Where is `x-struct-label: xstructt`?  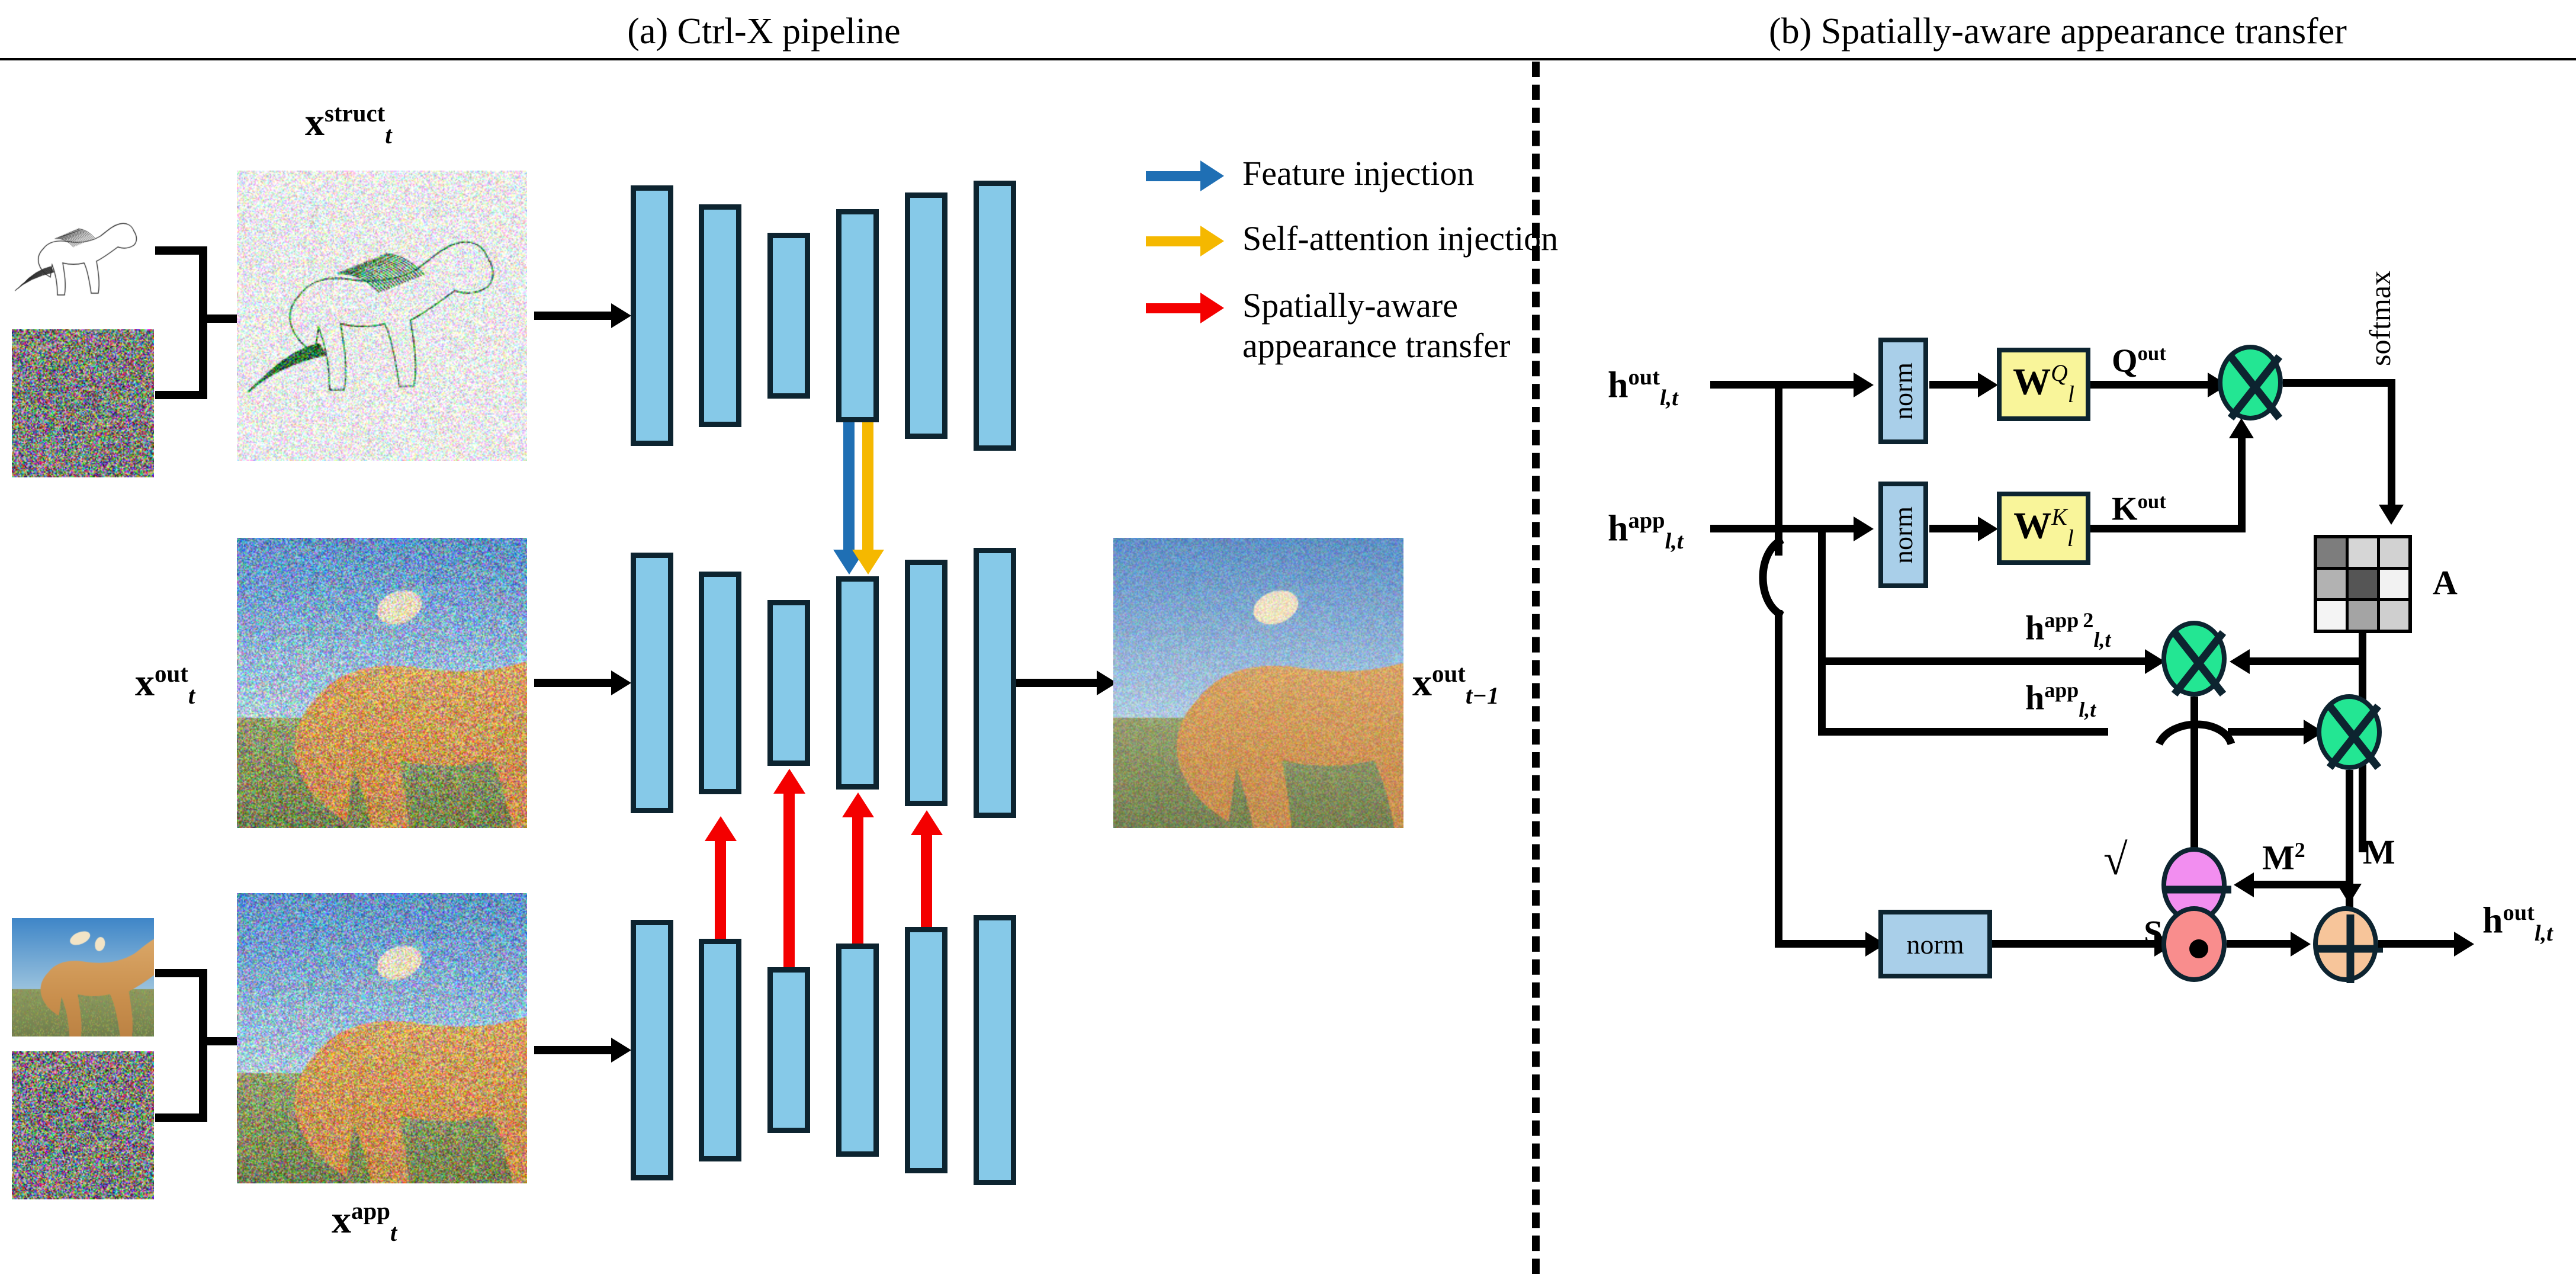 x-struct-label: xstructt is located at coordinates (348, 124).